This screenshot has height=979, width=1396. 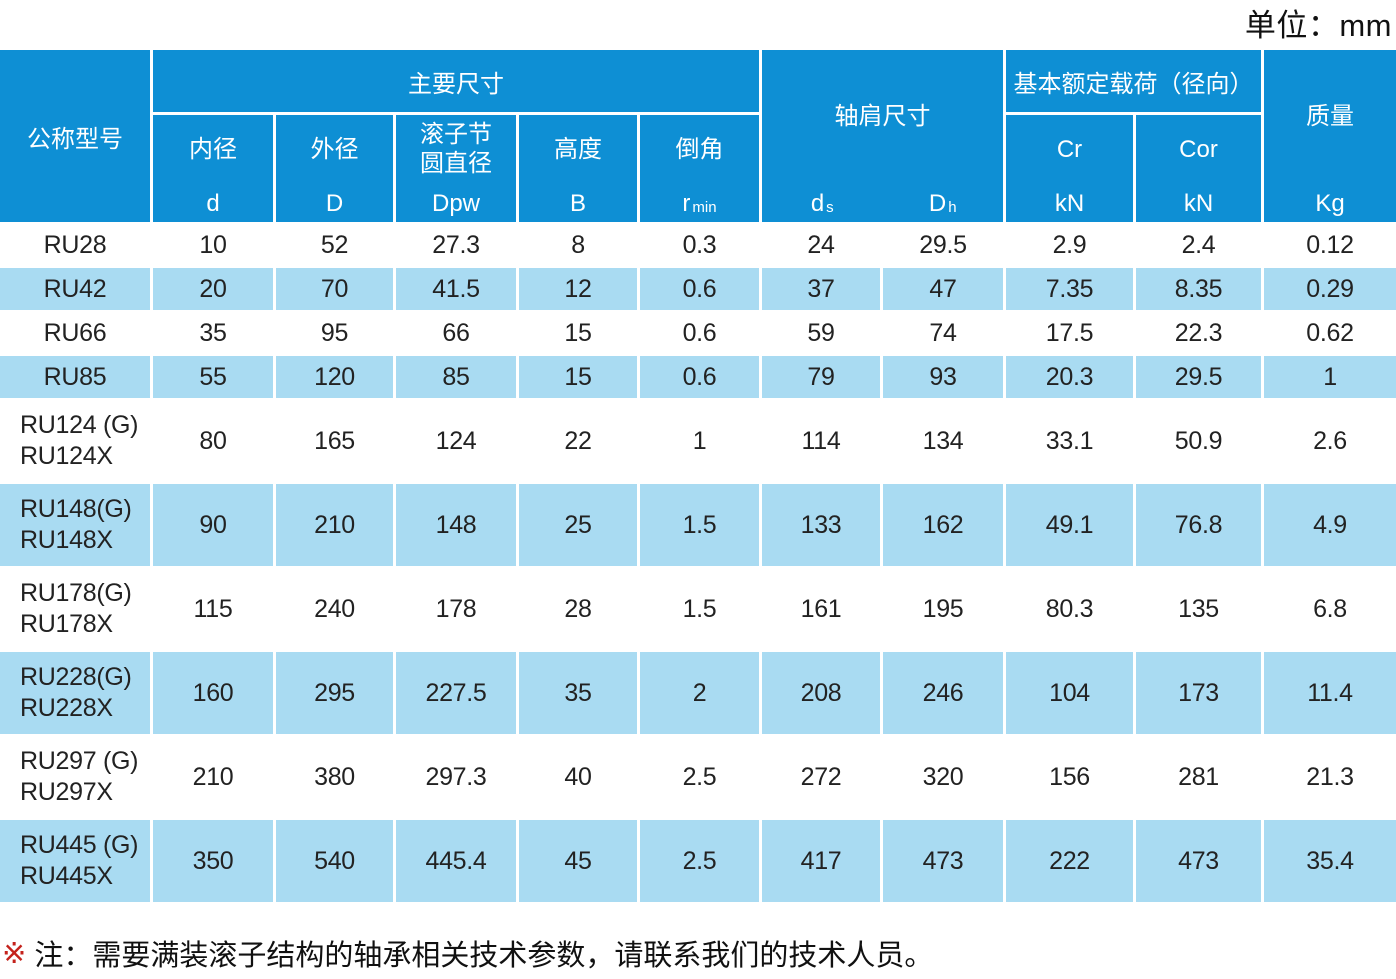 What do you see at coordinates (75, 136) in the screenshot?
I see `header-nominal-model: 公称型号` at bounding box center [75, 136].